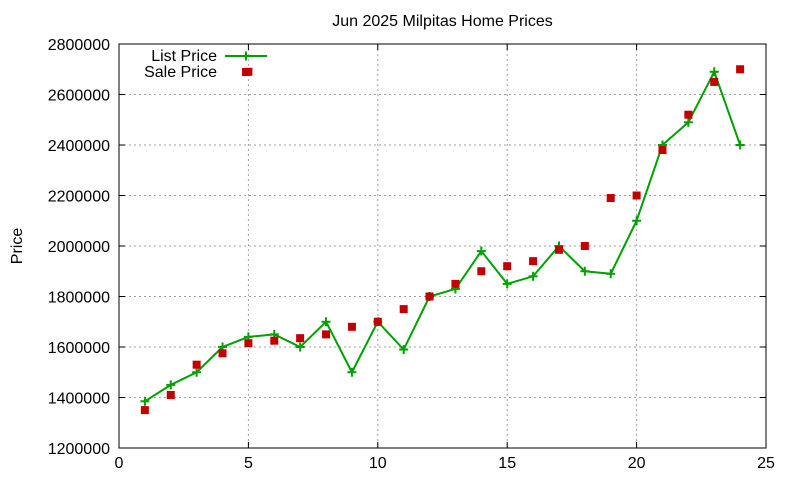 This screenshot has height=480, width=800. What do you see at coordinates (17, 246) in the screenshot?
I see `y-axis-label: Price` at bounding box center [17, 246].